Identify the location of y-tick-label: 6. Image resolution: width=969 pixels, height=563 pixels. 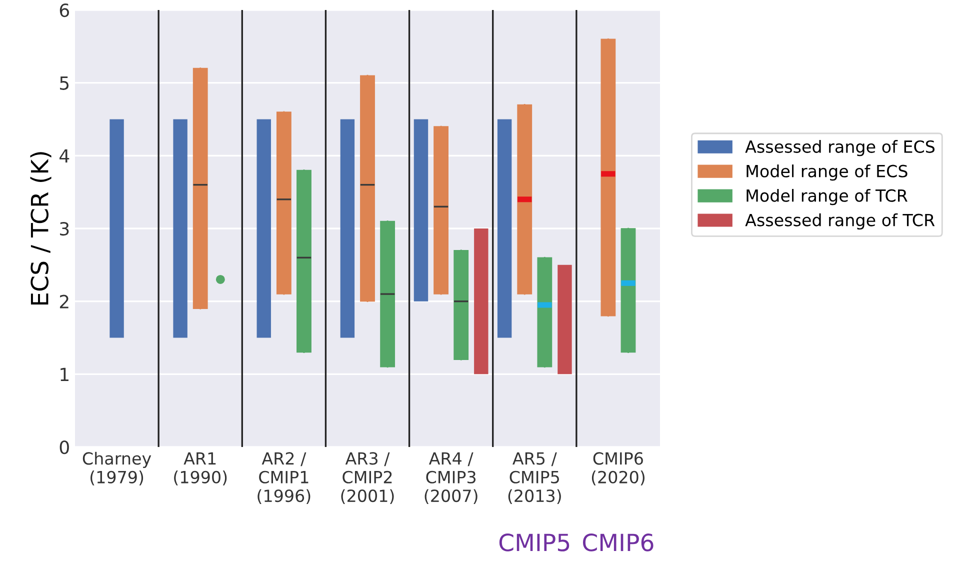
(64, 10).